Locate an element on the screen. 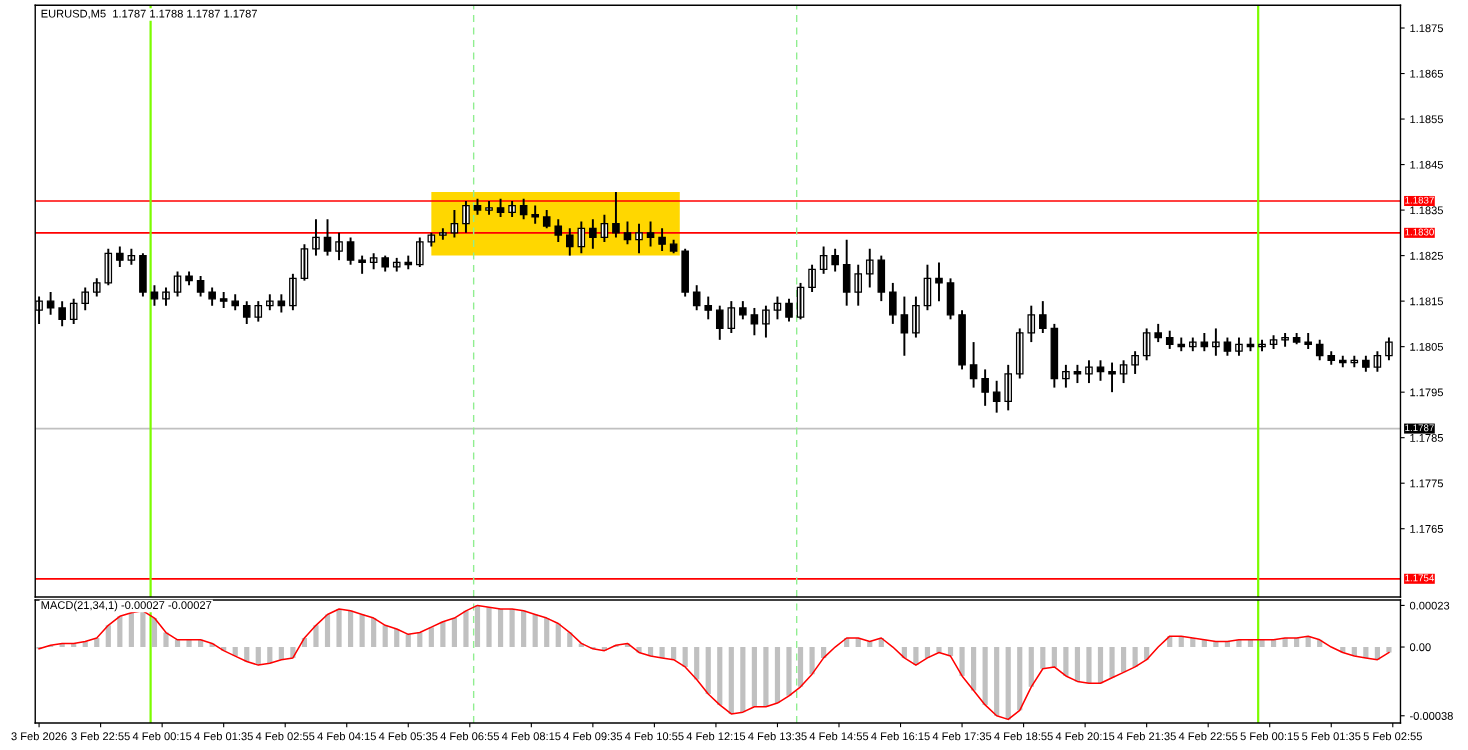 Image resolution: width=1468 pixels, height=750 pixels. x-tick-label: 4 Feb 14:55 is located at coordinates (839, 736).